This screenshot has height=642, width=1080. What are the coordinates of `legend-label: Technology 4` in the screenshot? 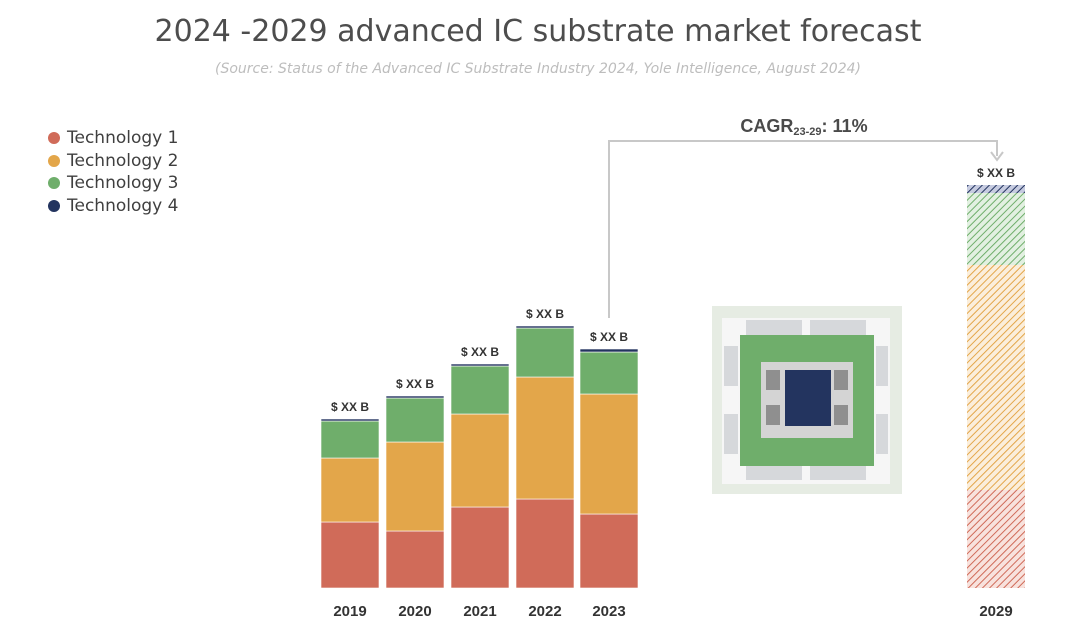 It's located at (123, 205).